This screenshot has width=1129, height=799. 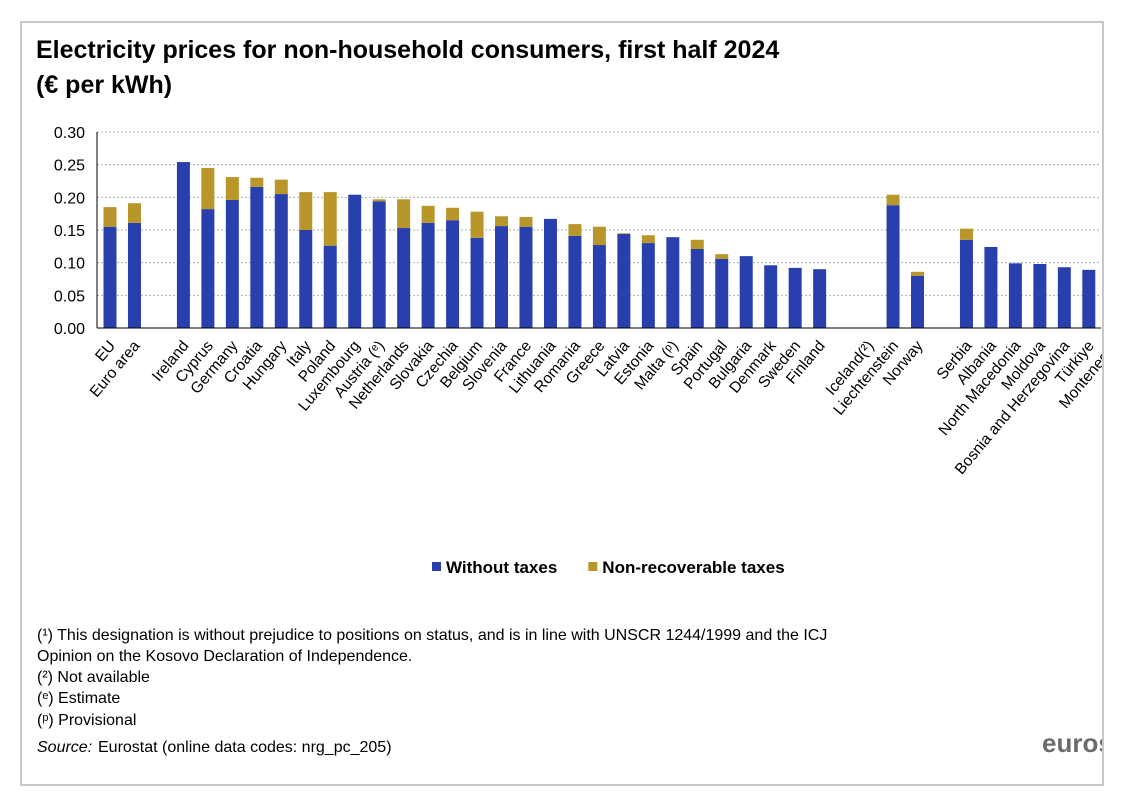 I want to click on y-tick-label: 0.20, so click(x=69, y=198).